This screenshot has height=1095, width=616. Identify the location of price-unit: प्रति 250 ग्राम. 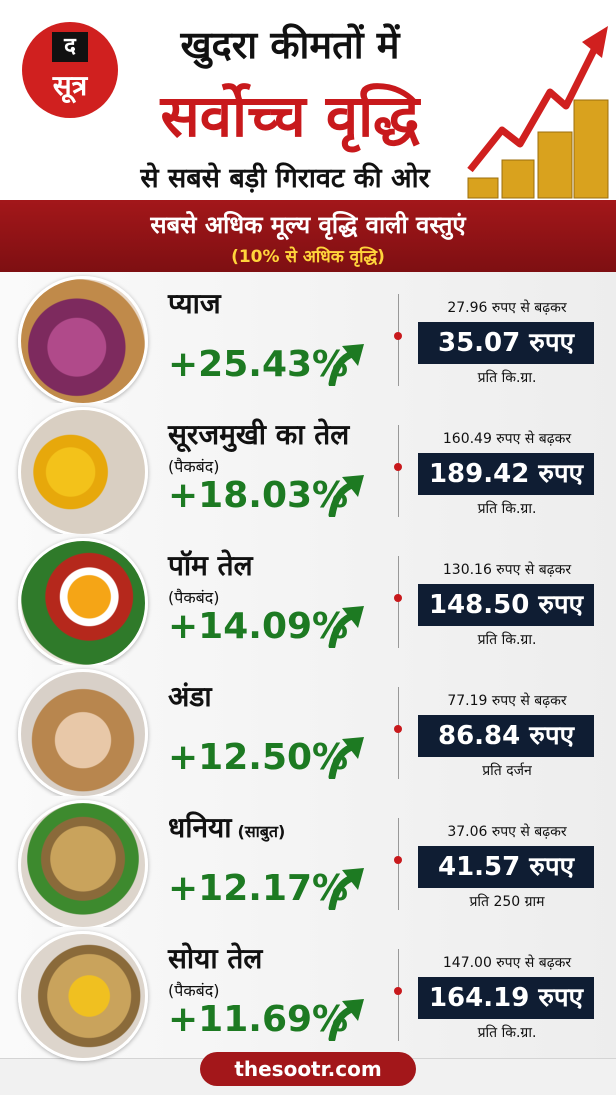
(507, 902).